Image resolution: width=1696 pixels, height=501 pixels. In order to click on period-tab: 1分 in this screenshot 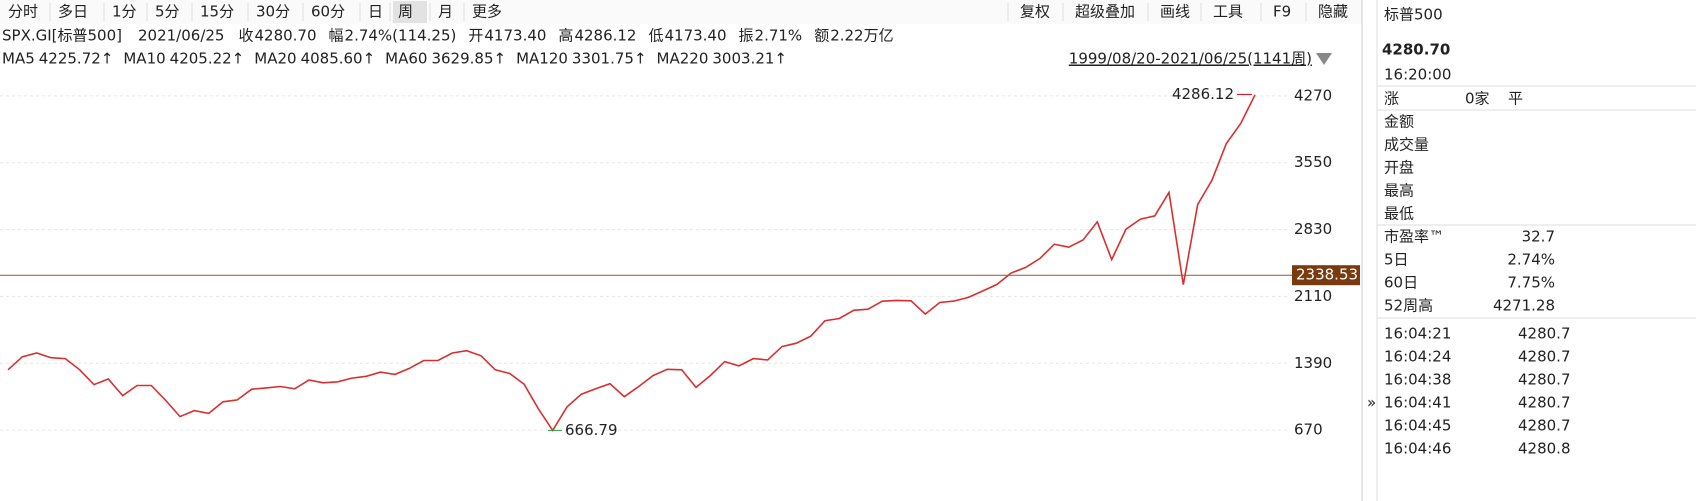, I will do `click(124, 12)`.